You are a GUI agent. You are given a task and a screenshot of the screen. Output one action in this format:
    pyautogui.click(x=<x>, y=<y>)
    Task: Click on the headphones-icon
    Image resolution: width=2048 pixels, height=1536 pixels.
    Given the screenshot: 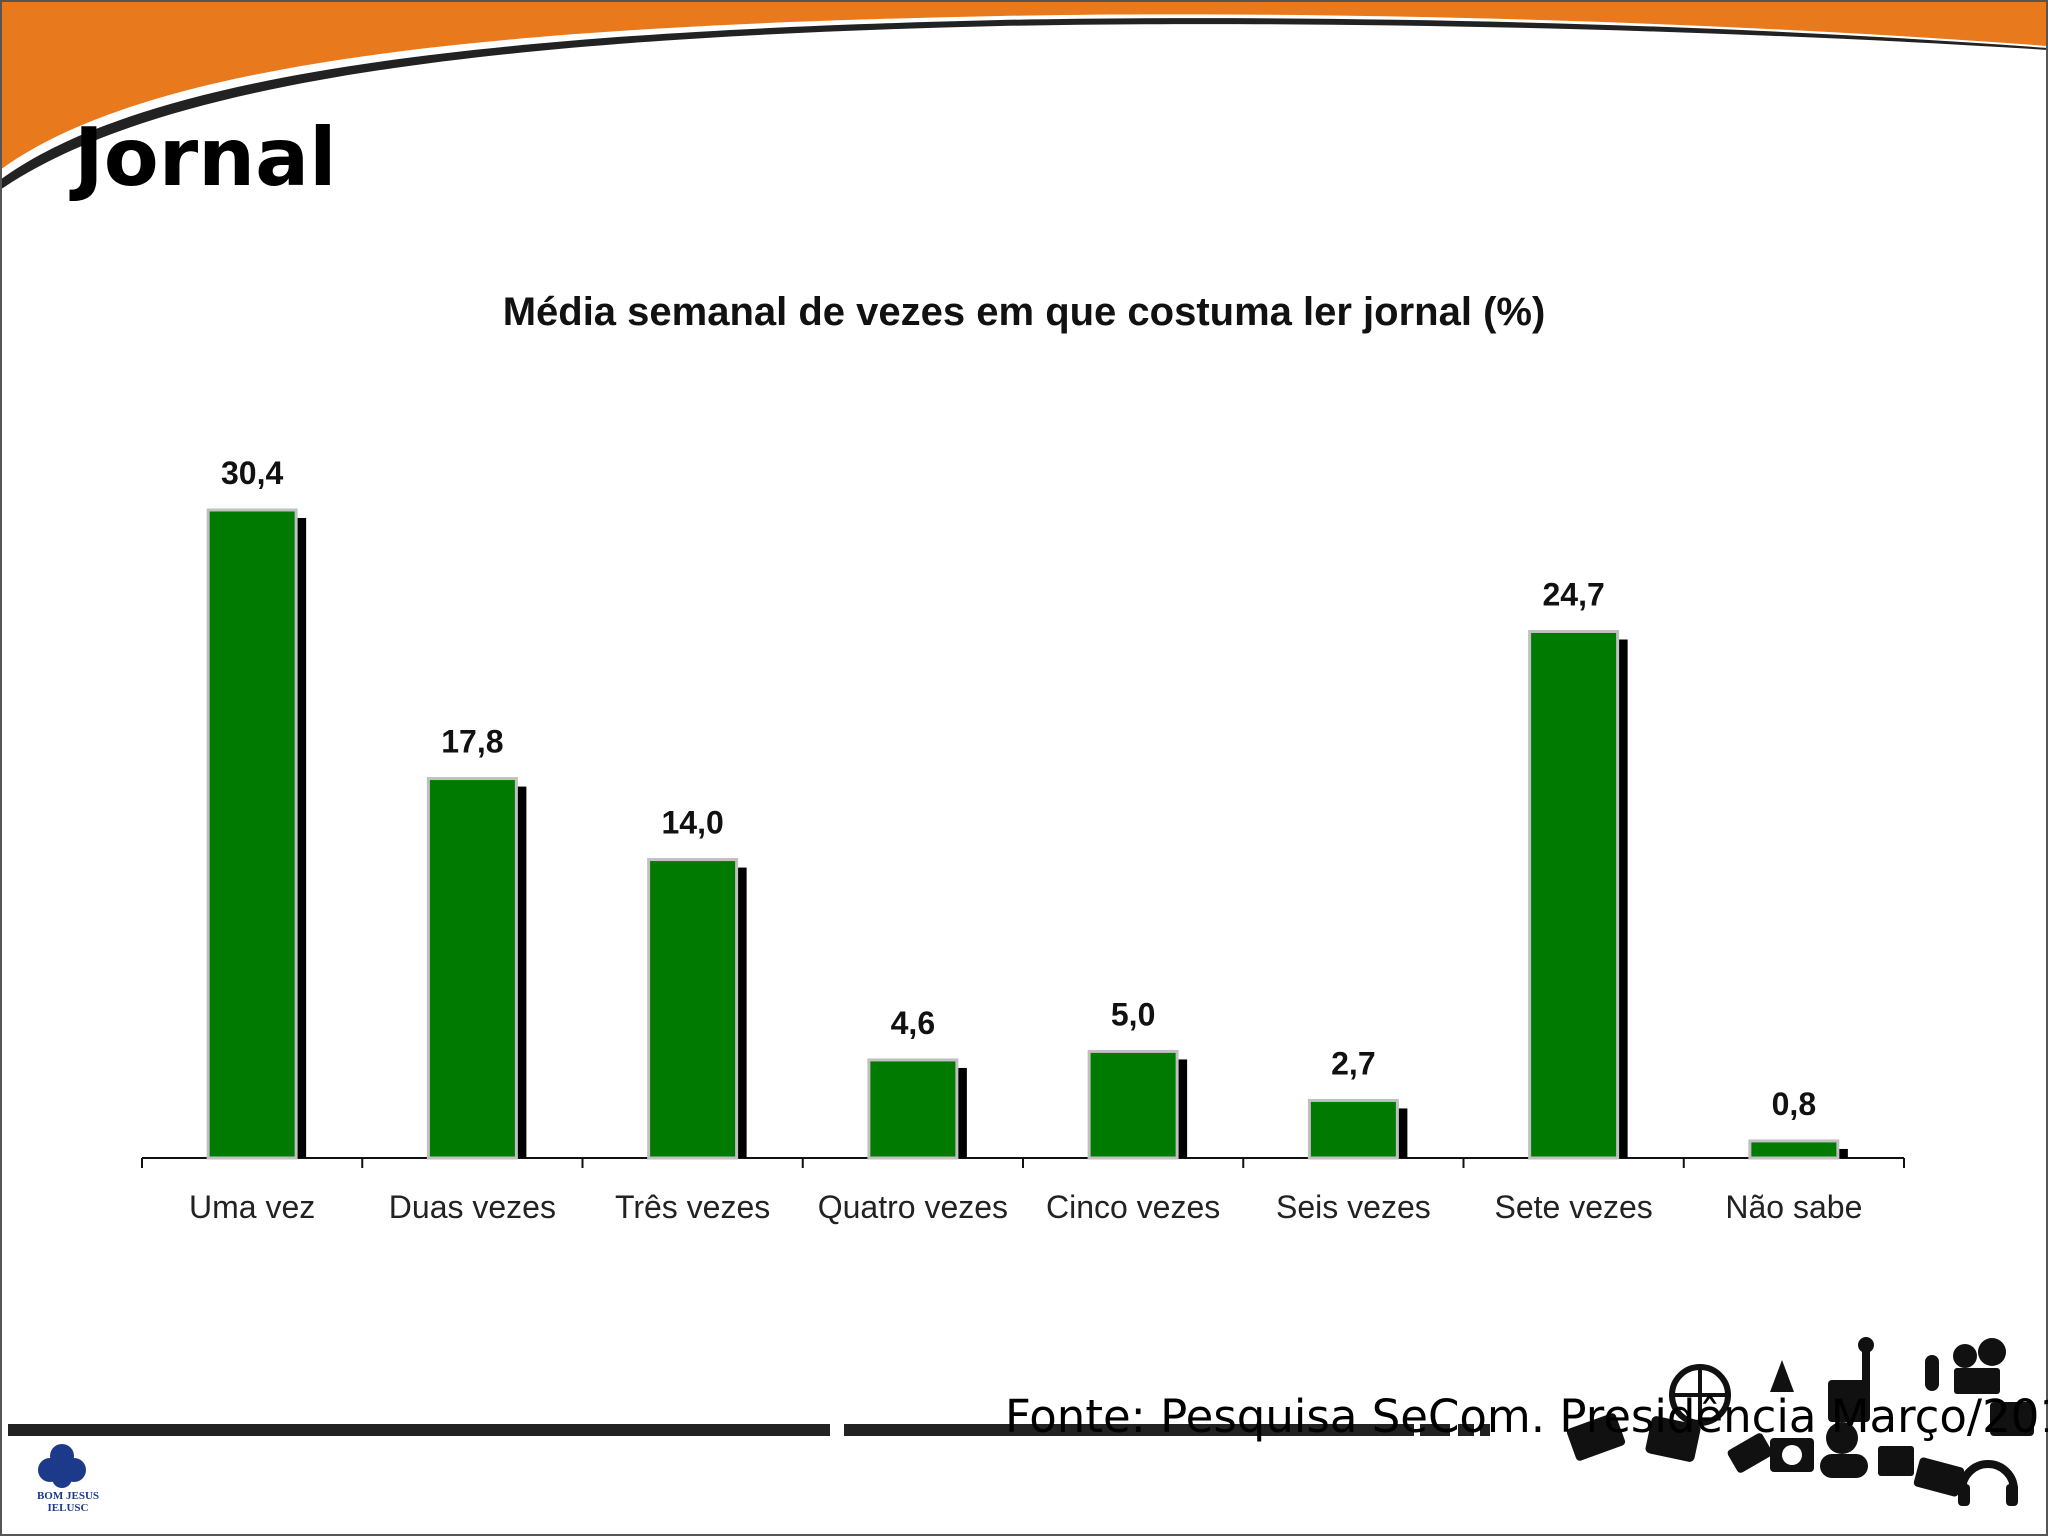 What is the action you would take?
    pyautogui.click(x=1988, y=1475)
    